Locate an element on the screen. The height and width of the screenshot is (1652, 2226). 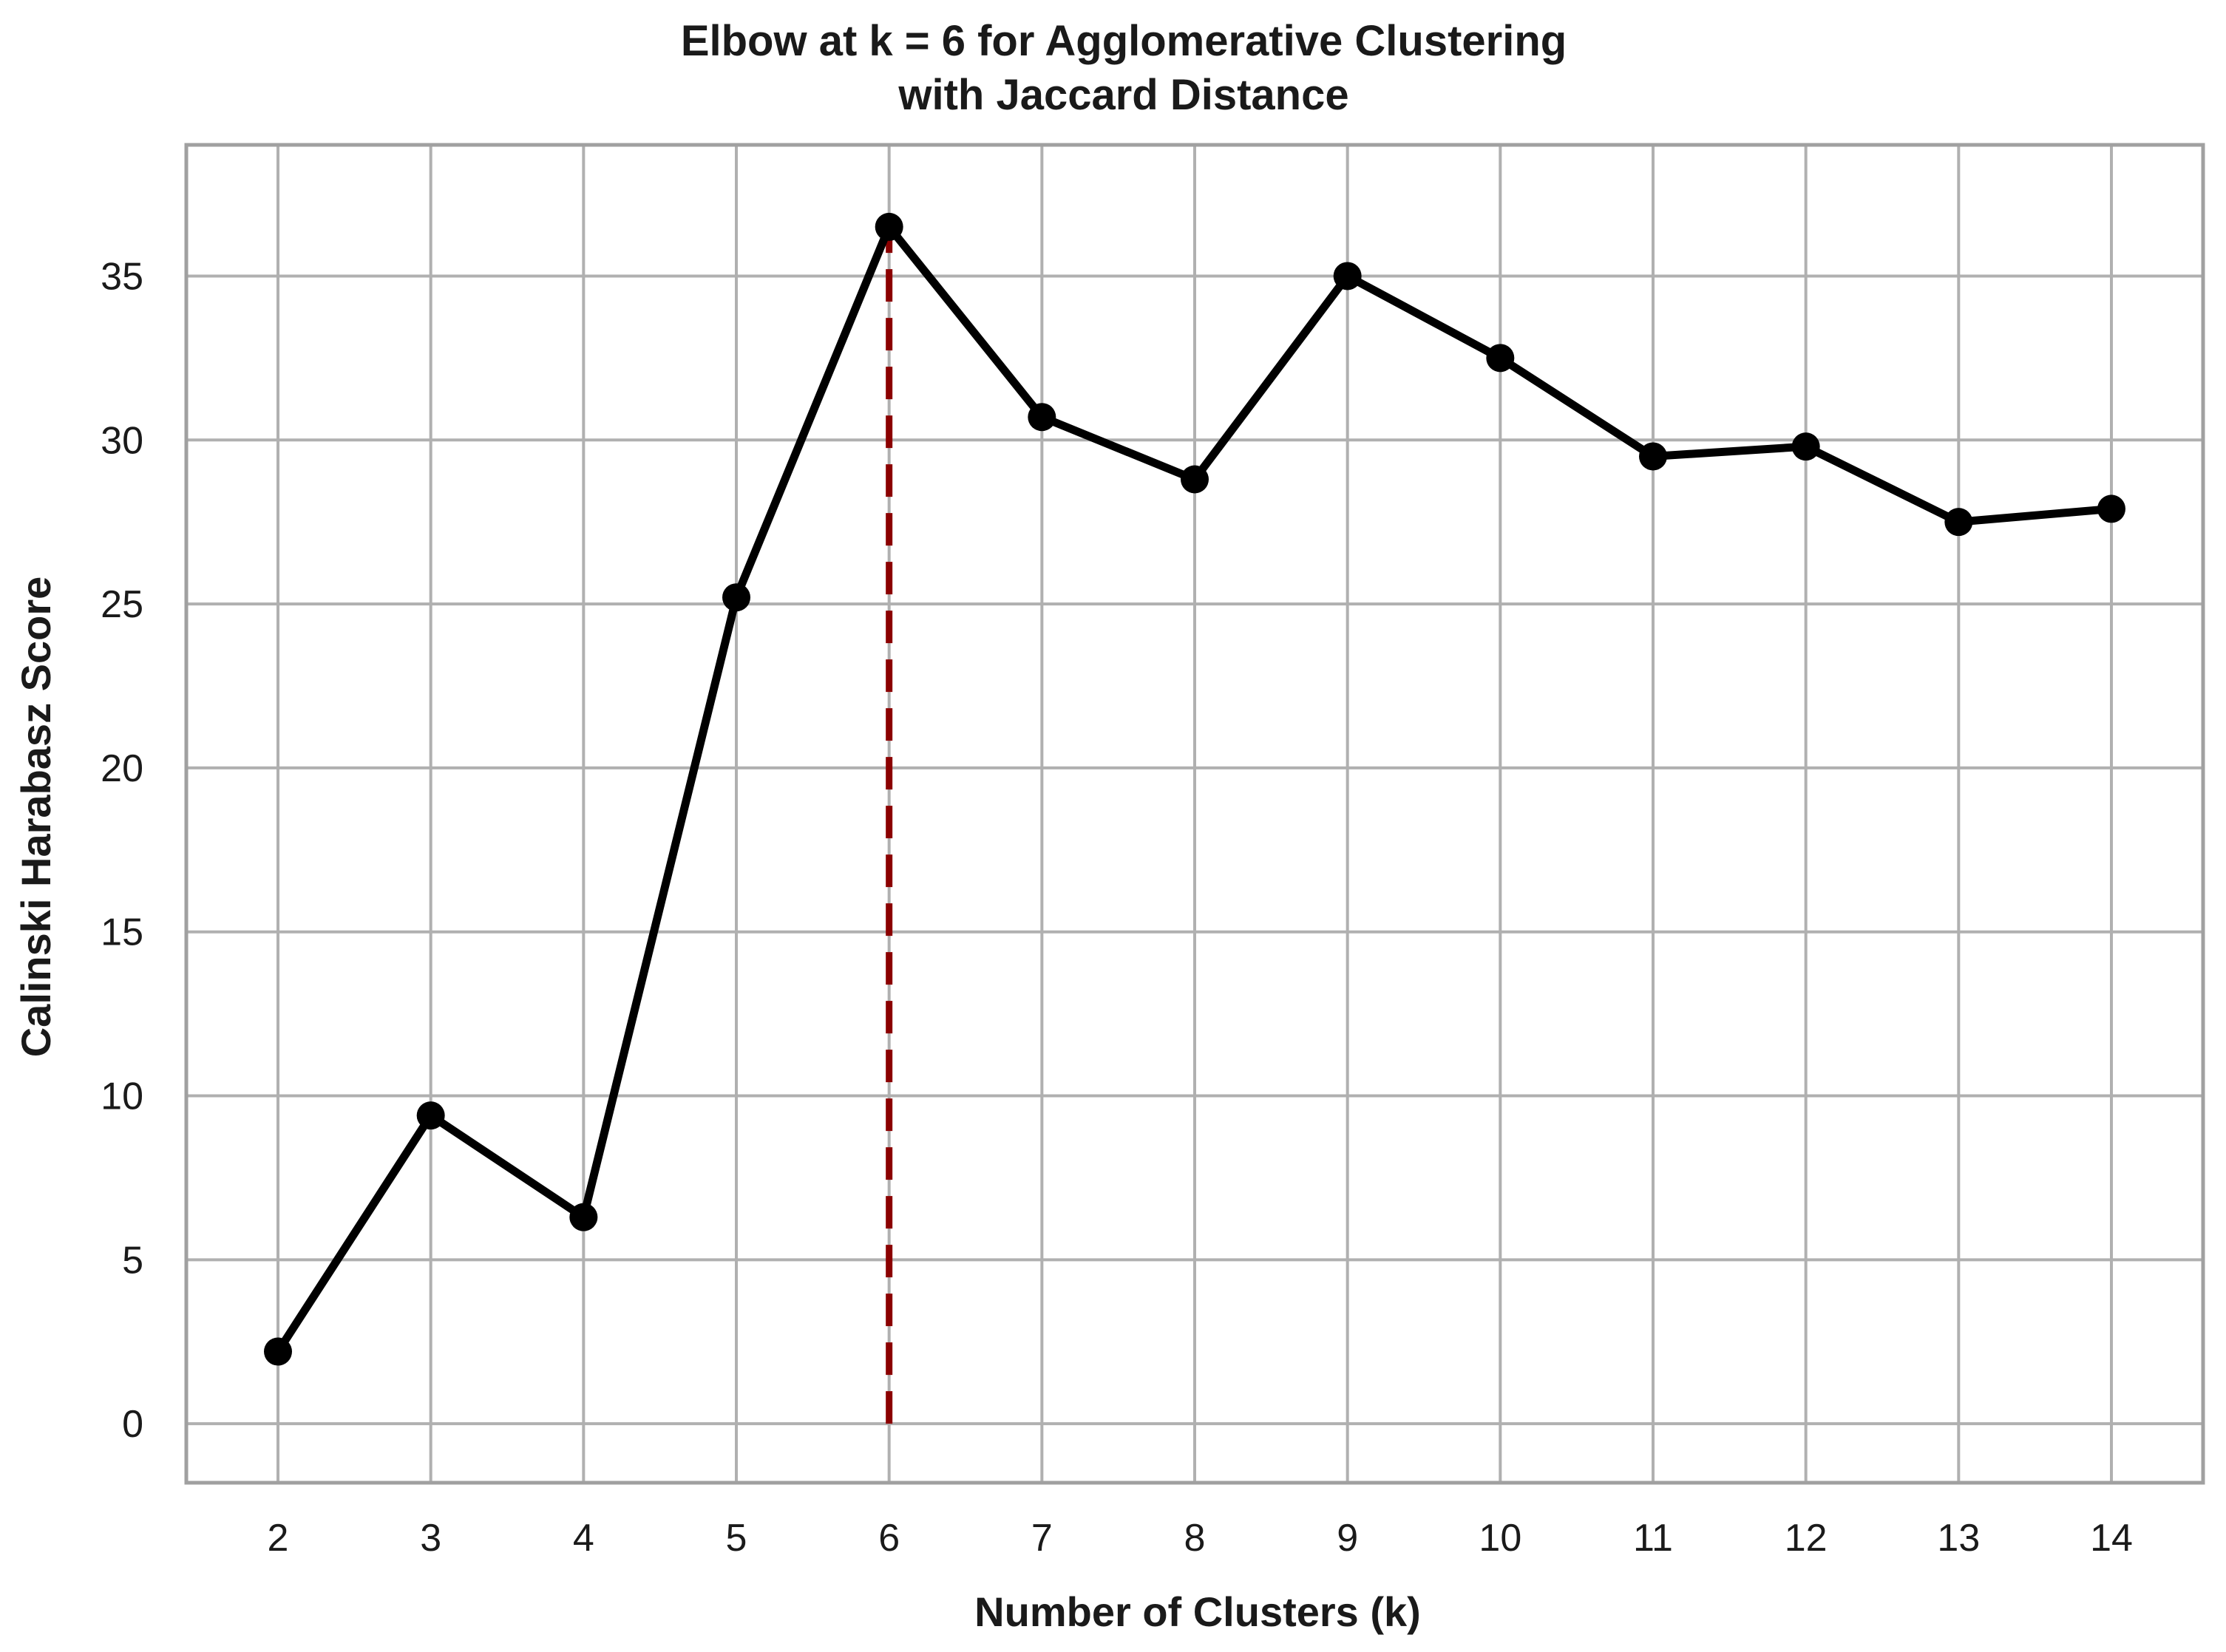
y-tick-label-25: 25 is located at coordinates (122, 604).